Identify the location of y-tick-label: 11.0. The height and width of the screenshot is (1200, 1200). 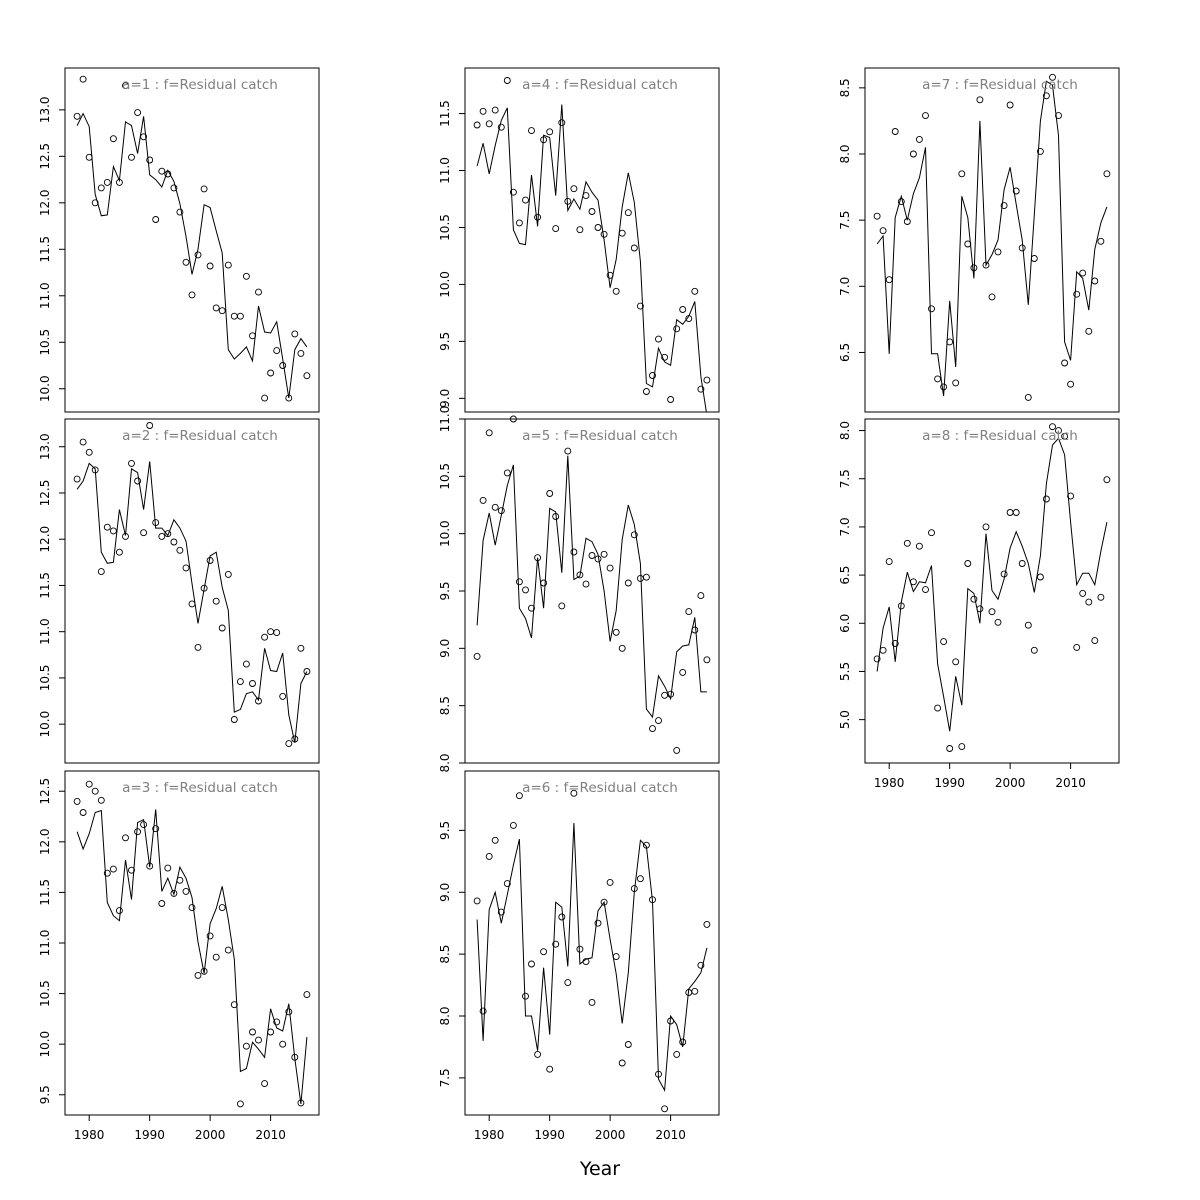
(445, 170).